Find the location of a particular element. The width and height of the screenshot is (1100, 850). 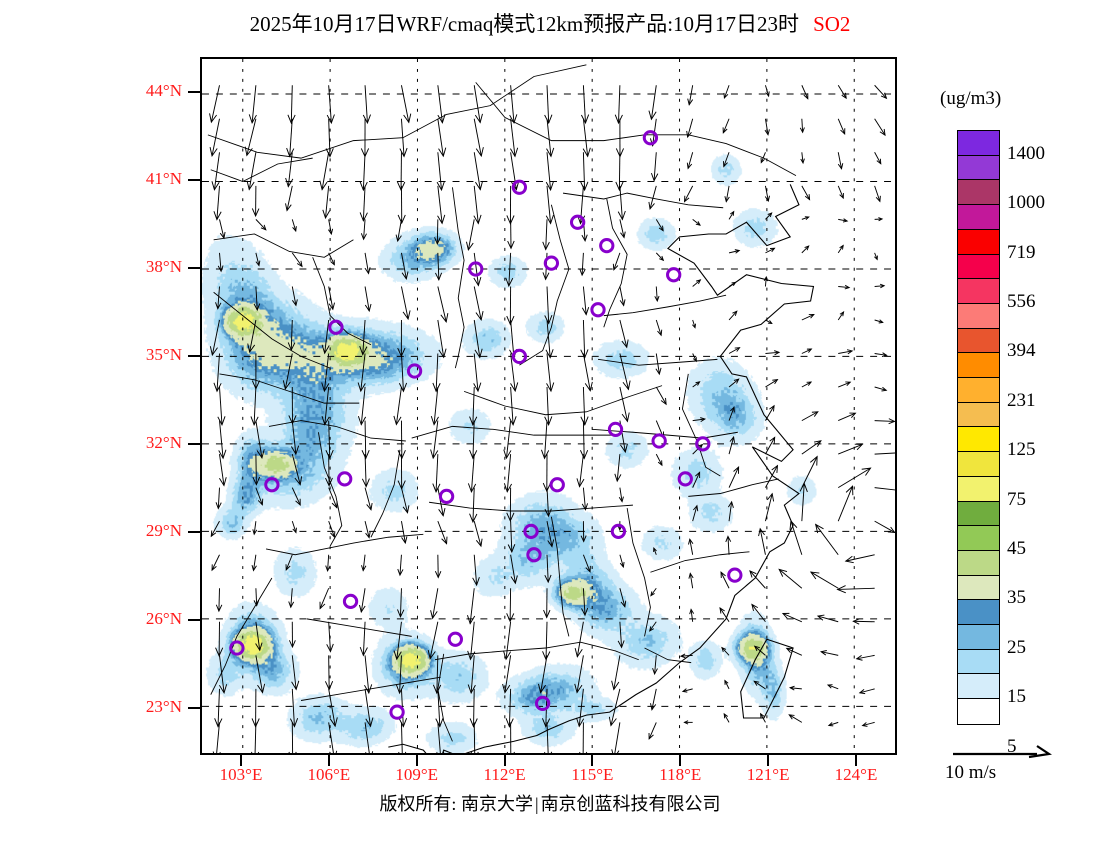

colorbar-label-5: 5 is located at coordinates (1012, 746).